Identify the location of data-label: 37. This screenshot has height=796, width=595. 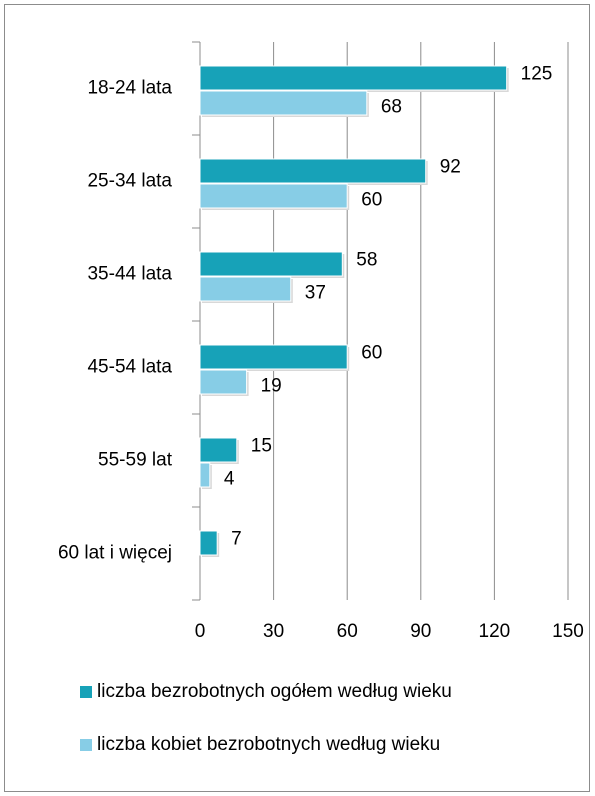
(315, 293).